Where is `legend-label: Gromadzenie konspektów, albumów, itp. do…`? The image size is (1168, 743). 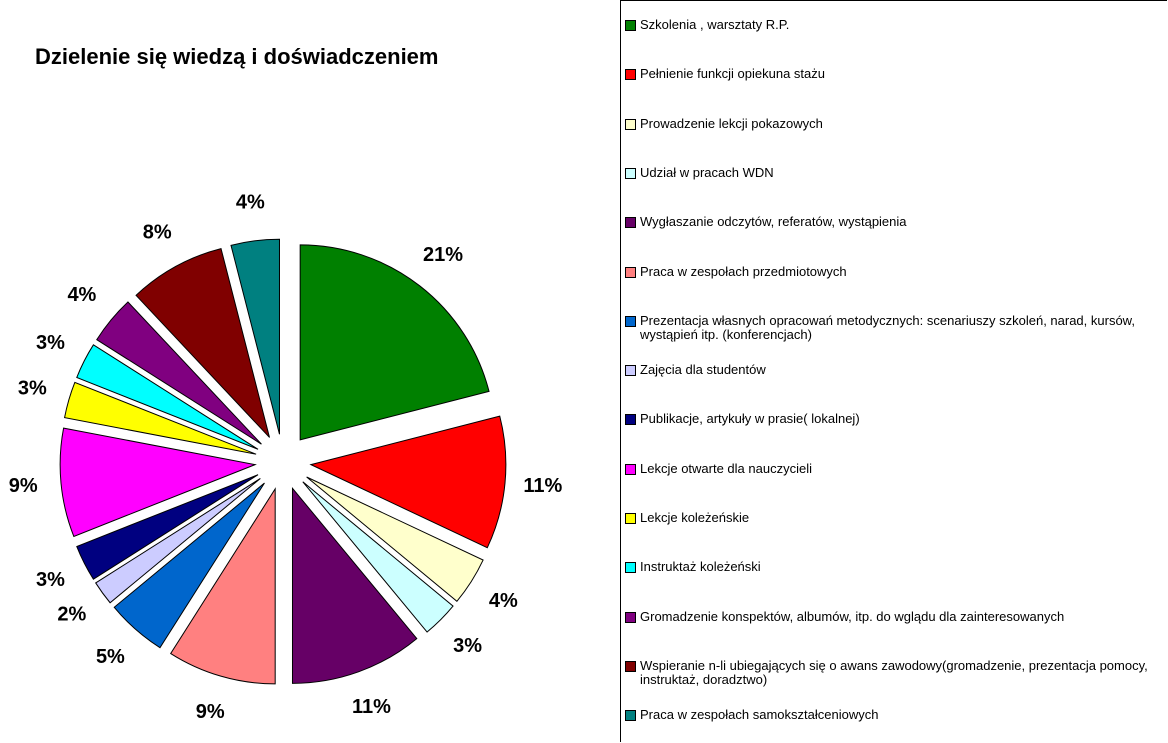
legend-label: Gromadzenie konspektów, albumów, itp. do… is located at coordinates (852, 616).